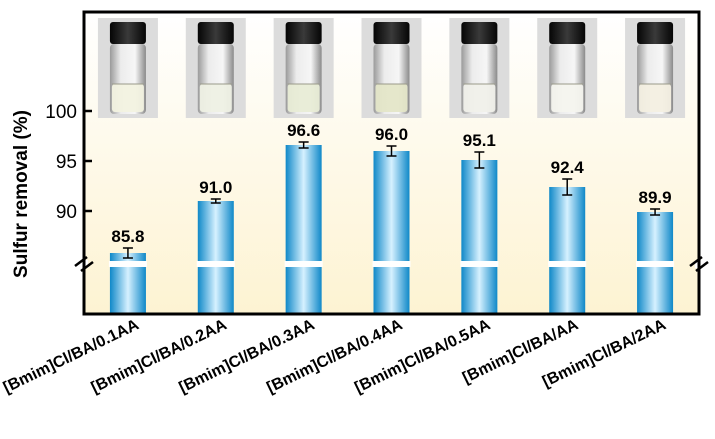 This screenshot has height=439, width=715. Describe the element at coordinates (655, 197) in the screenshot. I see `data-label: 89.9` at that location.